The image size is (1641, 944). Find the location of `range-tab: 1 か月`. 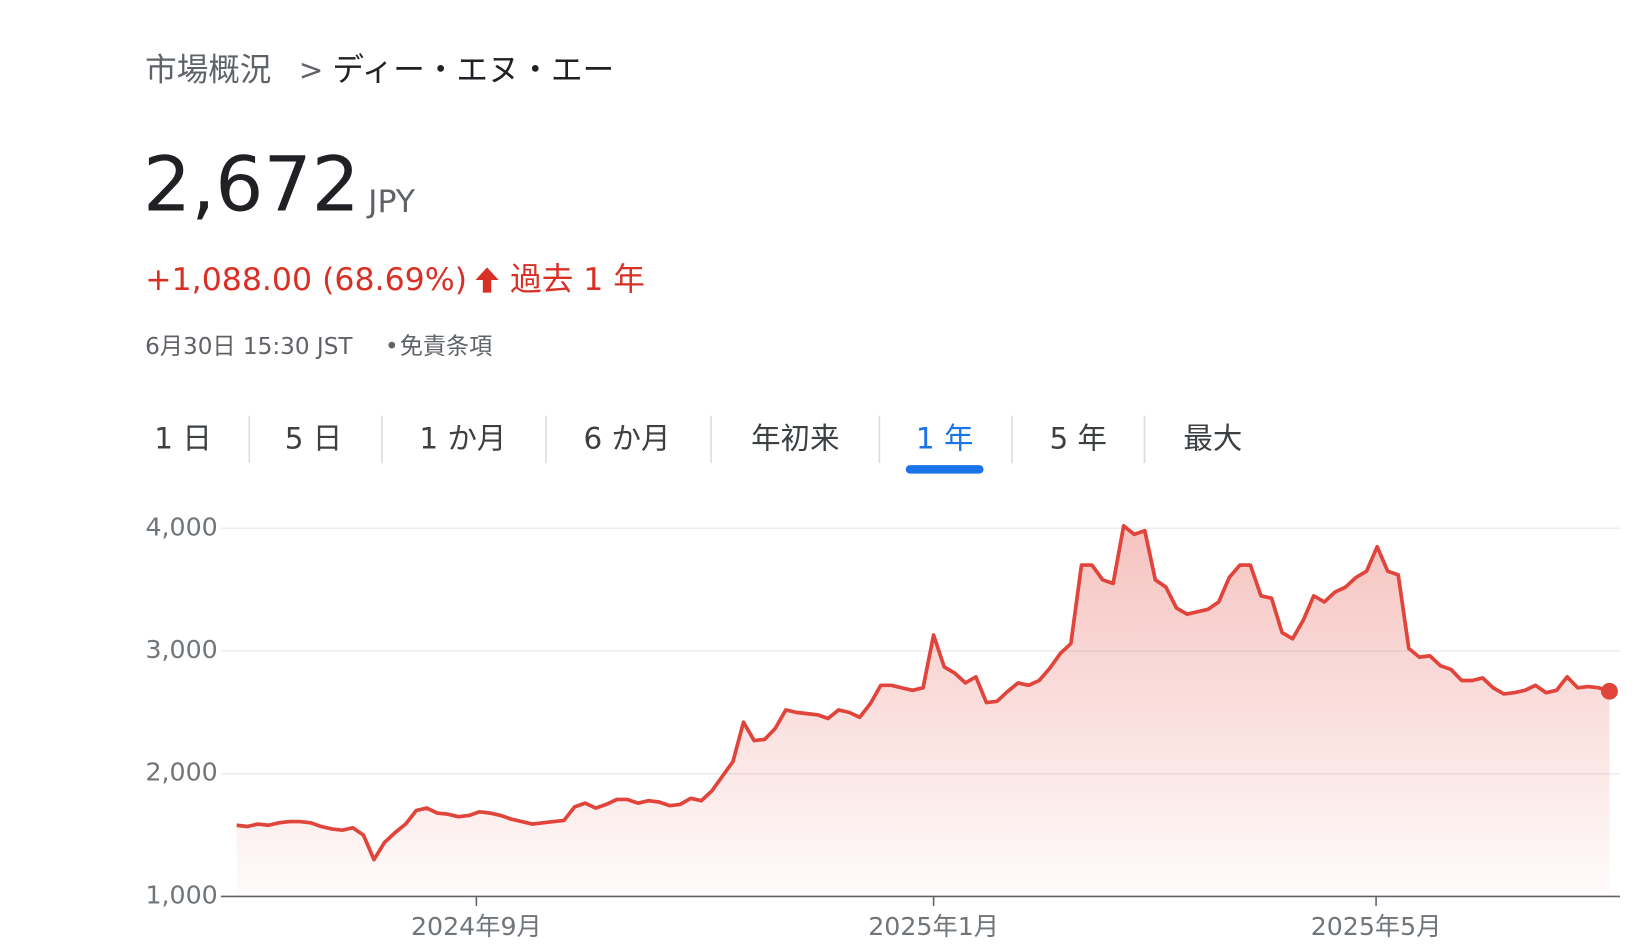

range-tab: 1 か月 is located at coordinates (462, 438).